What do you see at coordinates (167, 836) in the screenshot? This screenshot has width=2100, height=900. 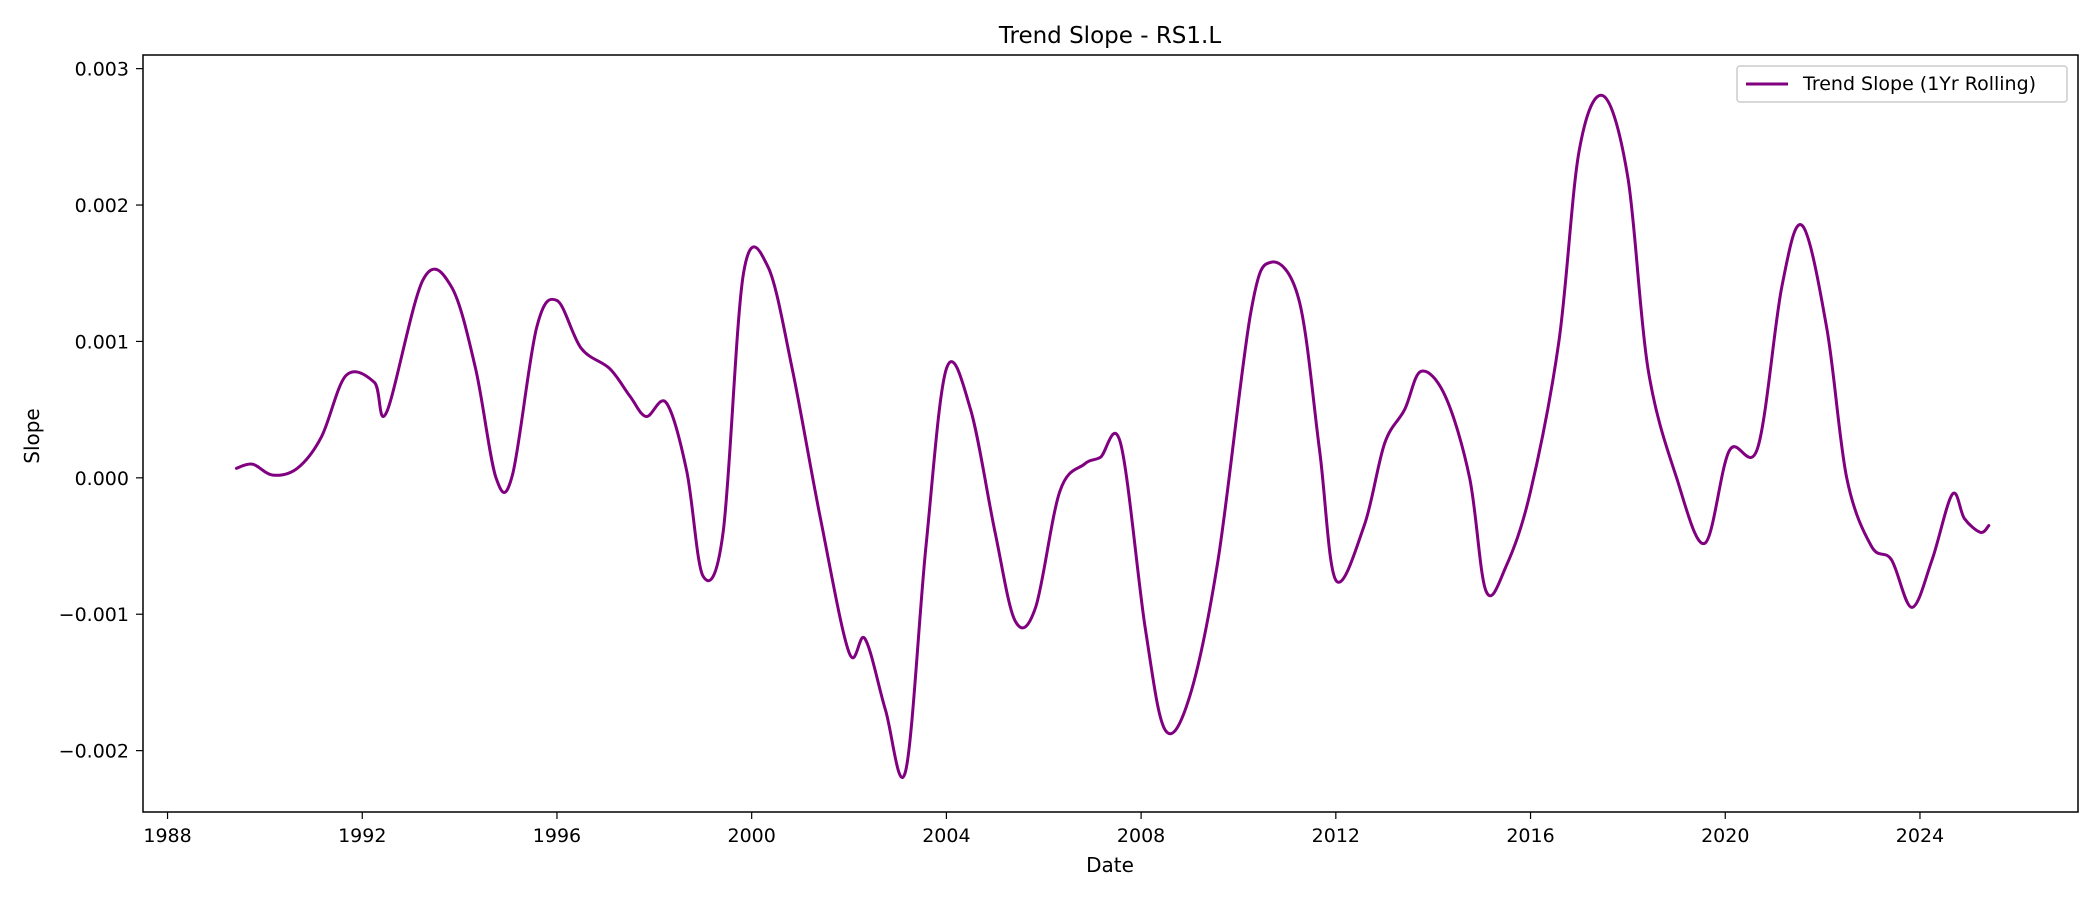 I see `x-tick-label: 1988` at bounding box center [167, 836].